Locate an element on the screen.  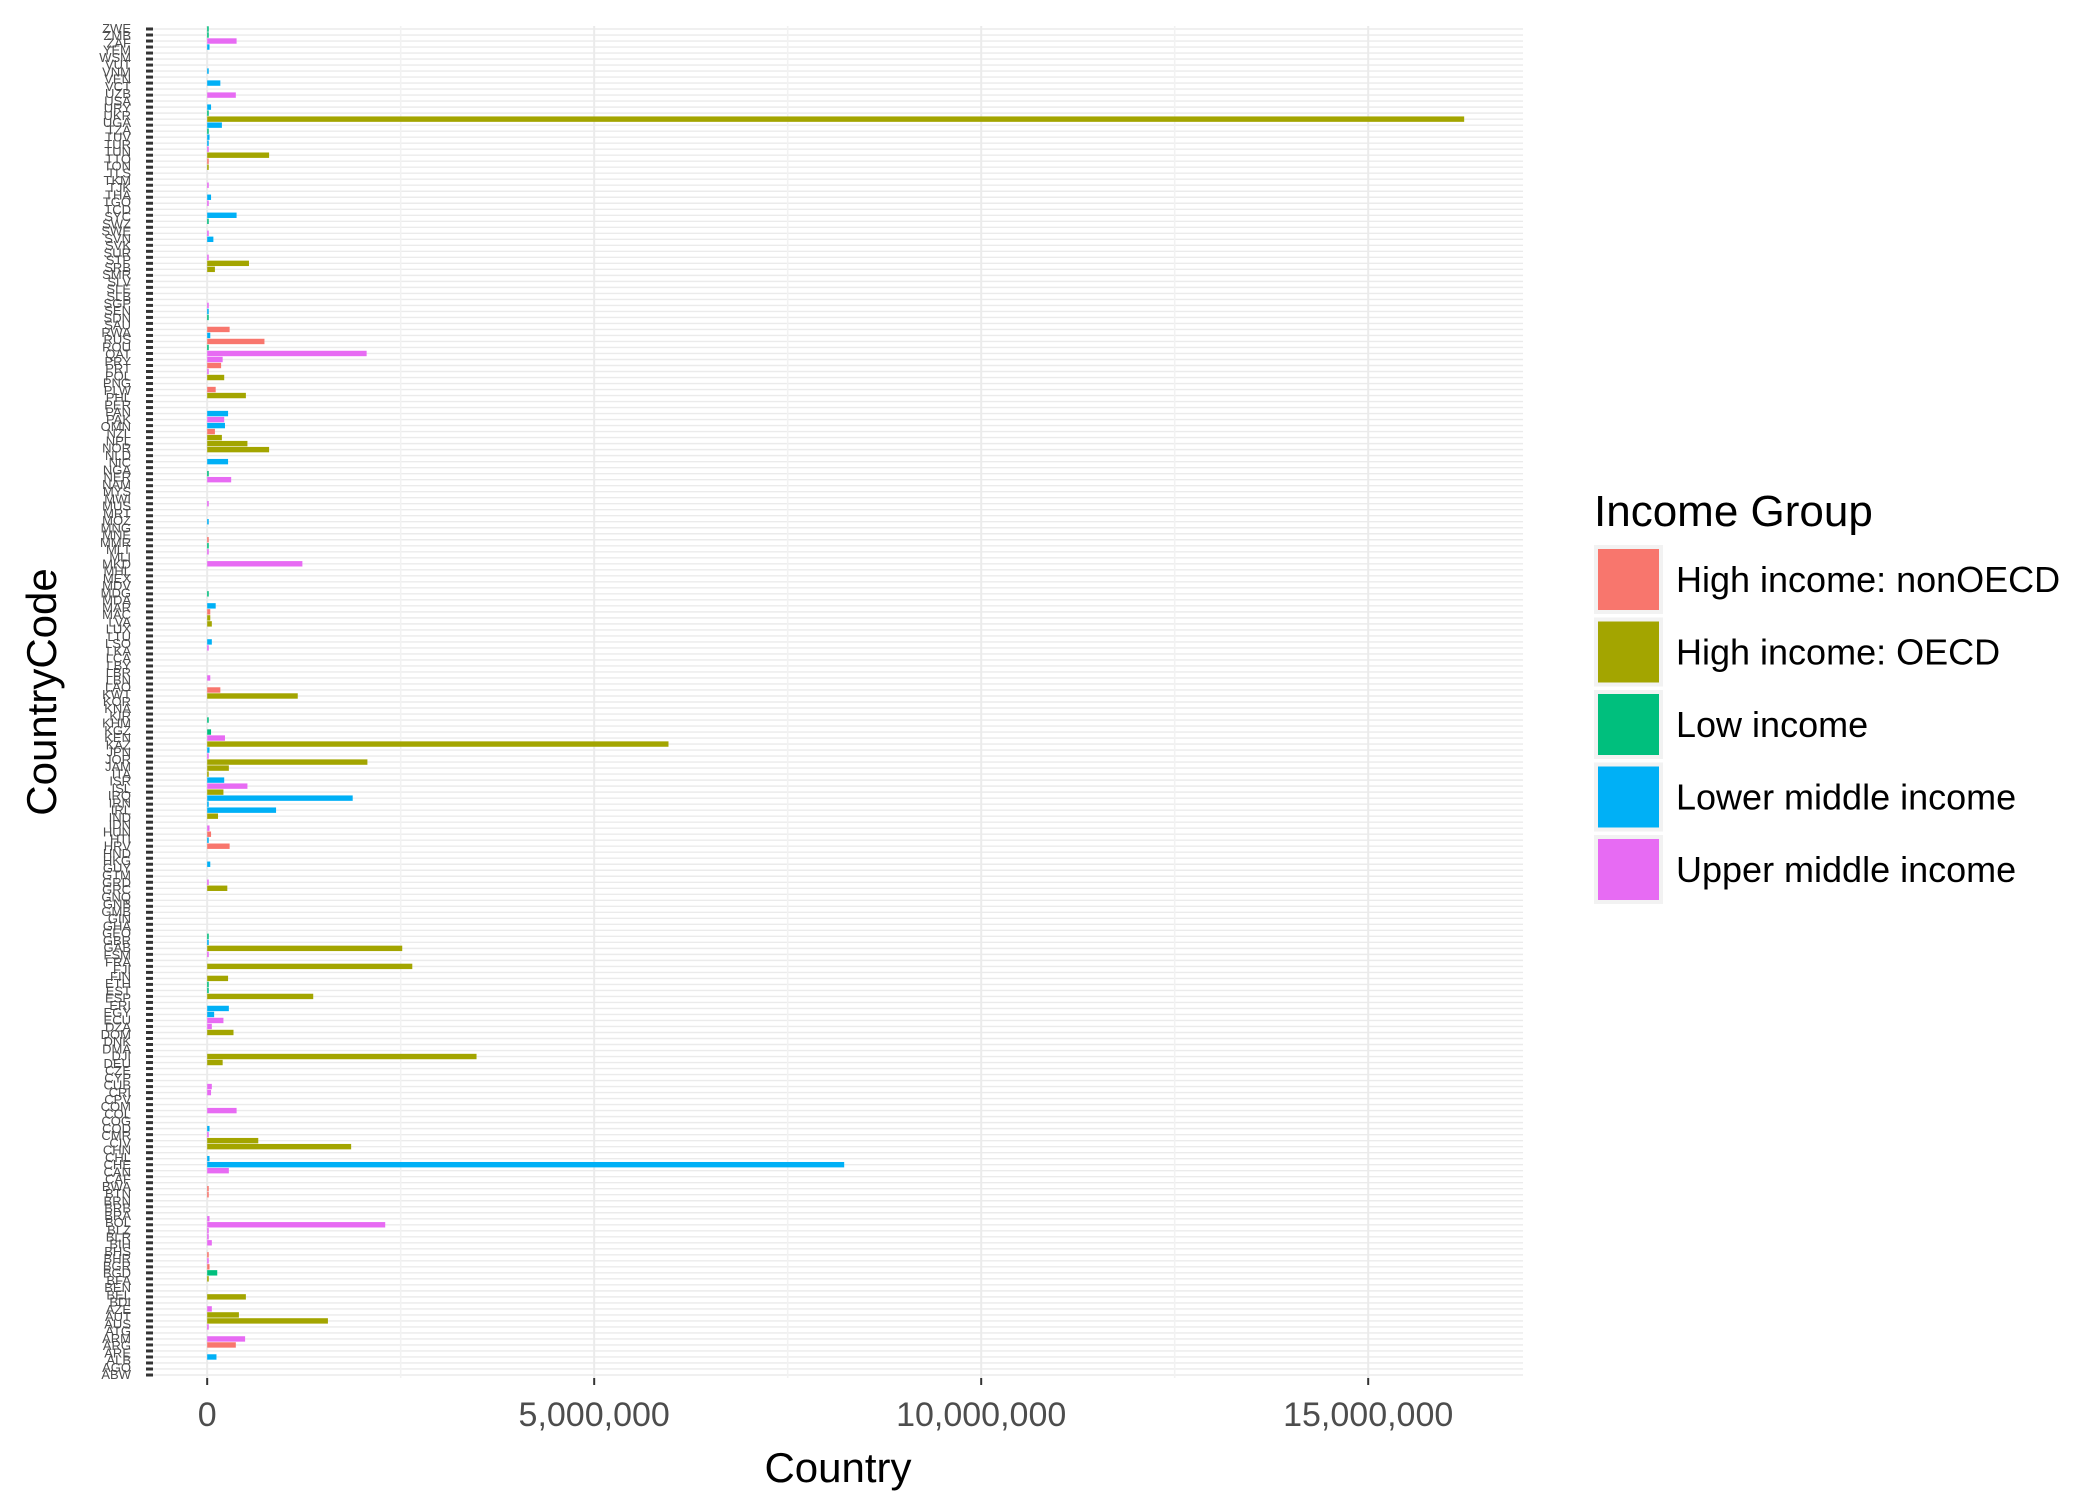
y-tick-label: TGO is located at coordinates (117, 202).